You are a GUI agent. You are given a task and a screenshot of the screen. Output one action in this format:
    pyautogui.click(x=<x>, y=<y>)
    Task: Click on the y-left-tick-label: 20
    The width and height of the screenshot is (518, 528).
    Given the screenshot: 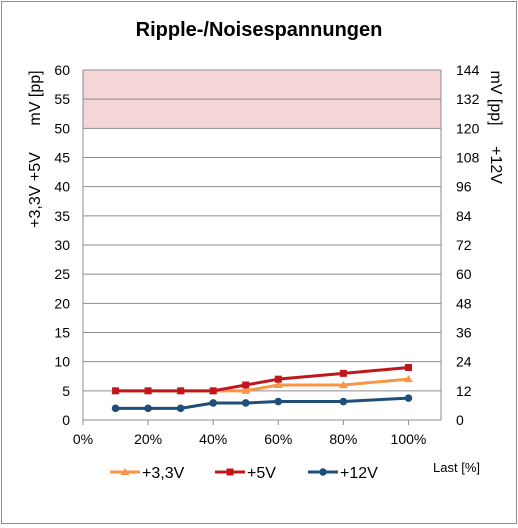 What is the action you would take?
    pyautogui.click(x=62, y=303)
    